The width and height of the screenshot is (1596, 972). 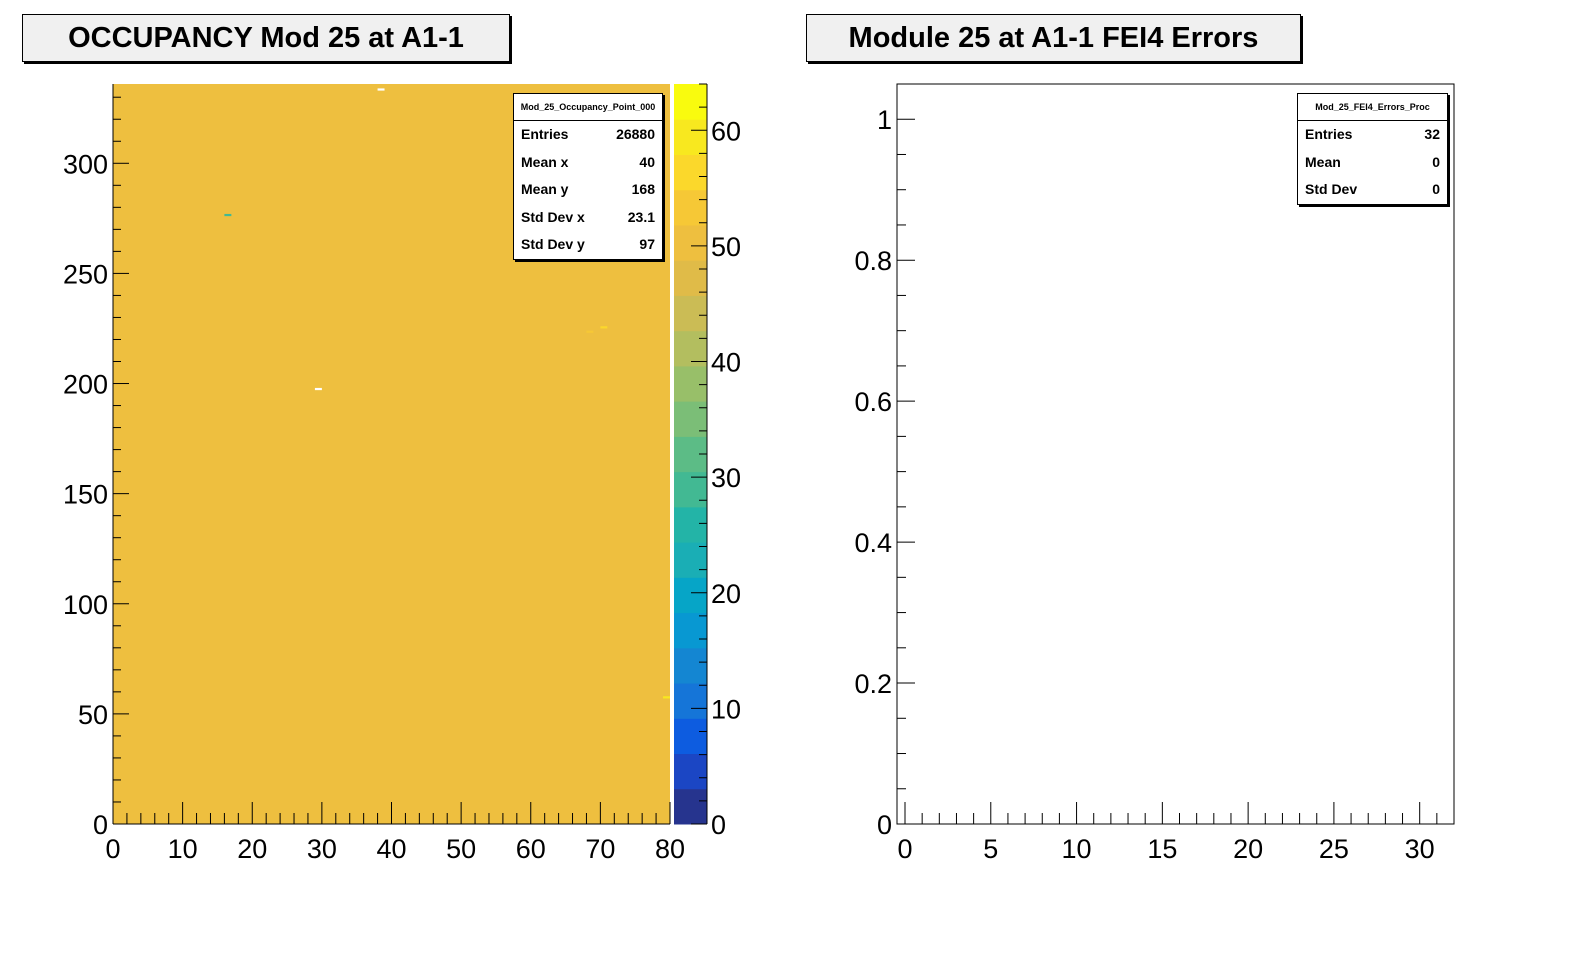 I want to click on stats-value: 168, so click(x=643, y=189).